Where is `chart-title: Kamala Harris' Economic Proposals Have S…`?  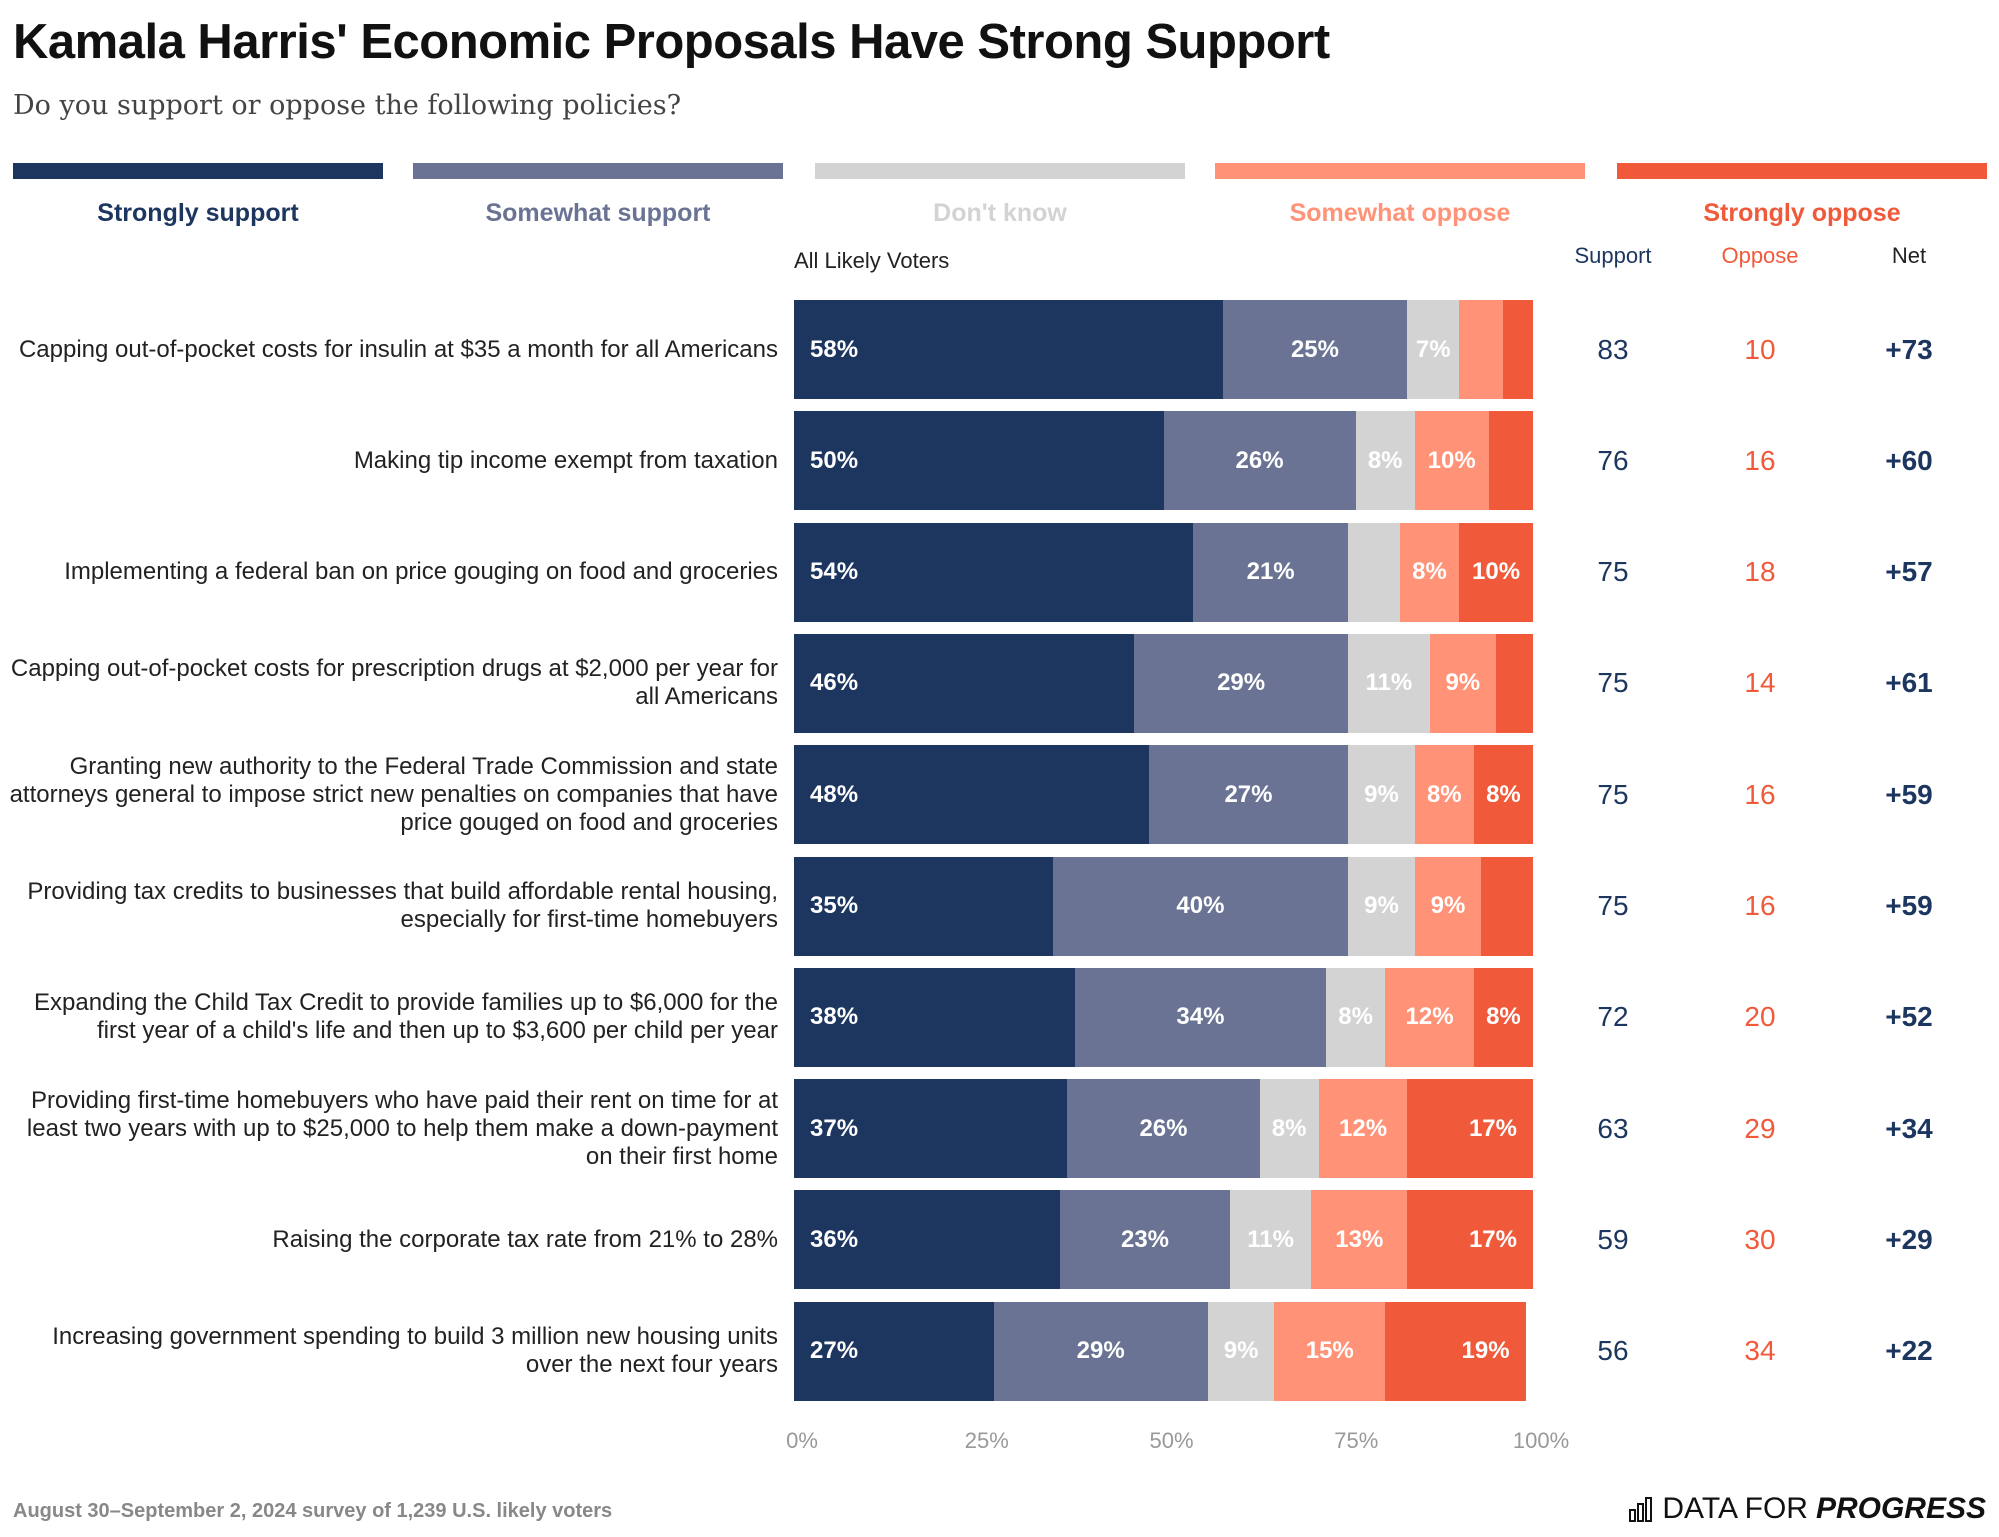 chart-title: Kamala Harris' Economic Proposals Have S… is located at coordinates (671, 42).